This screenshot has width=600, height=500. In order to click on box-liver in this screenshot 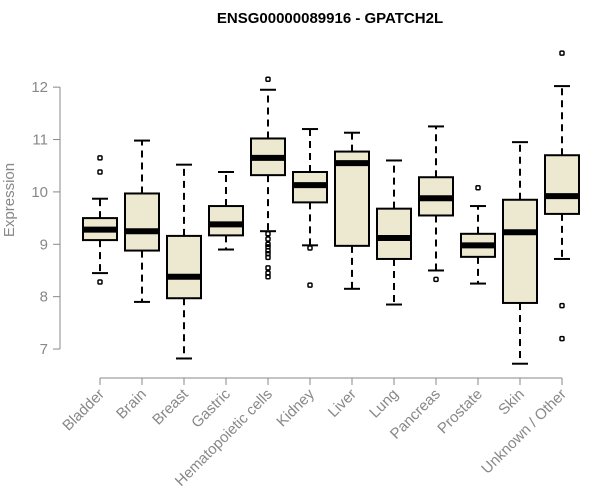, I will do `click(352, 210)`.